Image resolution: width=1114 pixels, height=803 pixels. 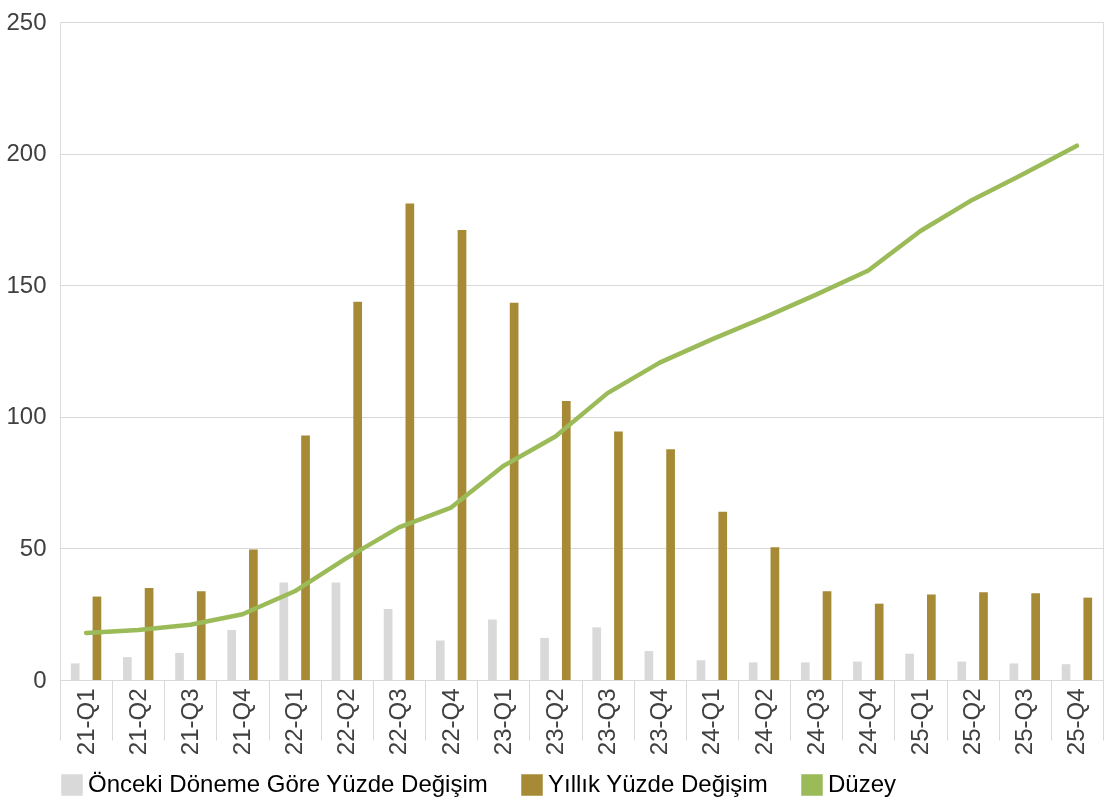 What do you see at coordinates (919, 722) in the screenshot?
I see `x-tick-label: 25-Q1` at bounding box center [919, 722].